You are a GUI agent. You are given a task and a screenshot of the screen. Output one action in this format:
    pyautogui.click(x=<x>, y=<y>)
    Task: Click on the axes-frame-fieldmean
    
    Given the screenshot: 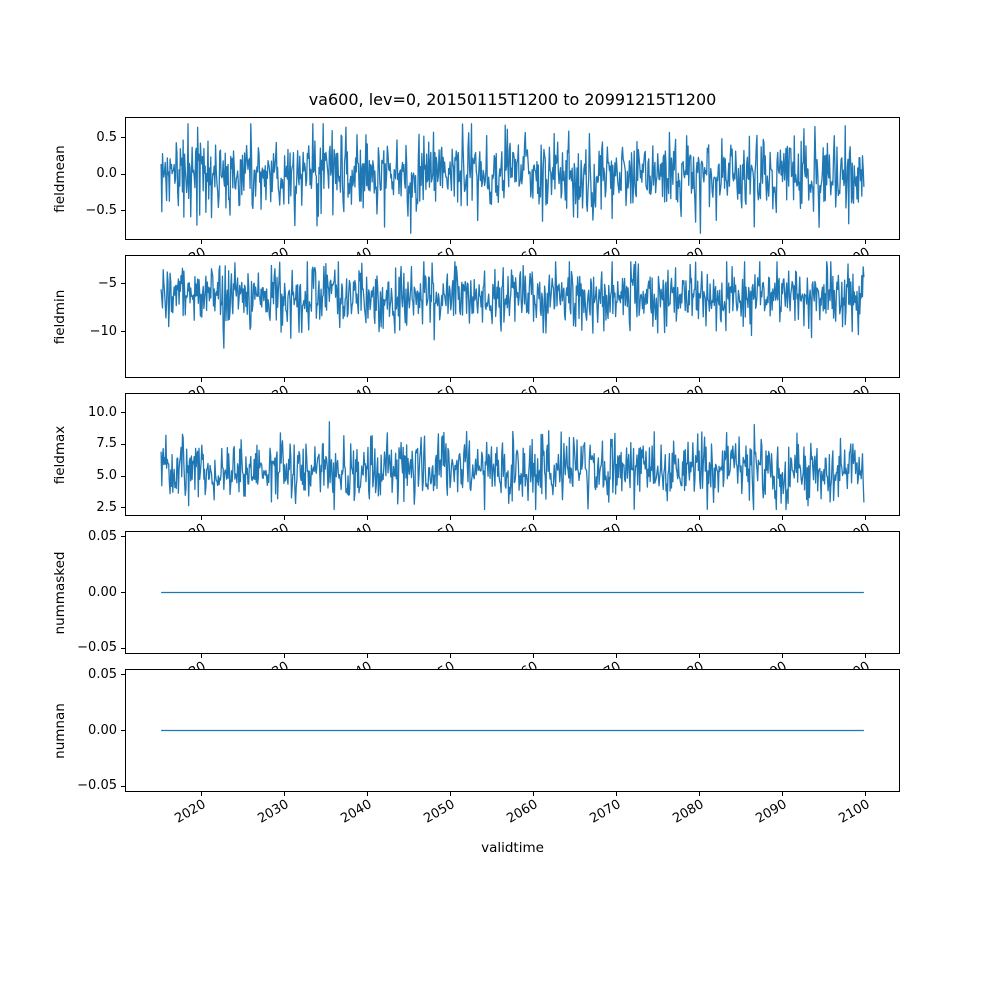 What is the action you would take?
    pyautogui.click(x=512, y=178)
    